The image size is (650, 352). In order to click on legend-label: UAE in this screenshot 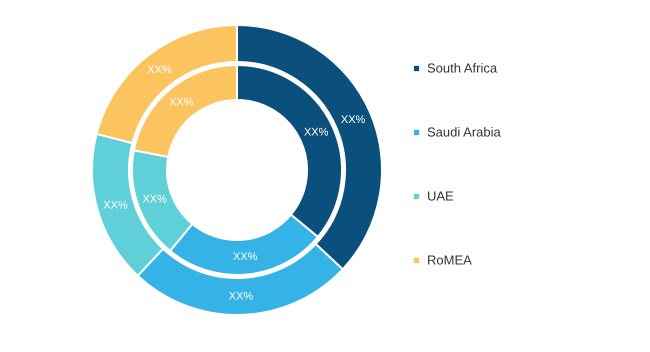, I will do `click(440, 196)`.